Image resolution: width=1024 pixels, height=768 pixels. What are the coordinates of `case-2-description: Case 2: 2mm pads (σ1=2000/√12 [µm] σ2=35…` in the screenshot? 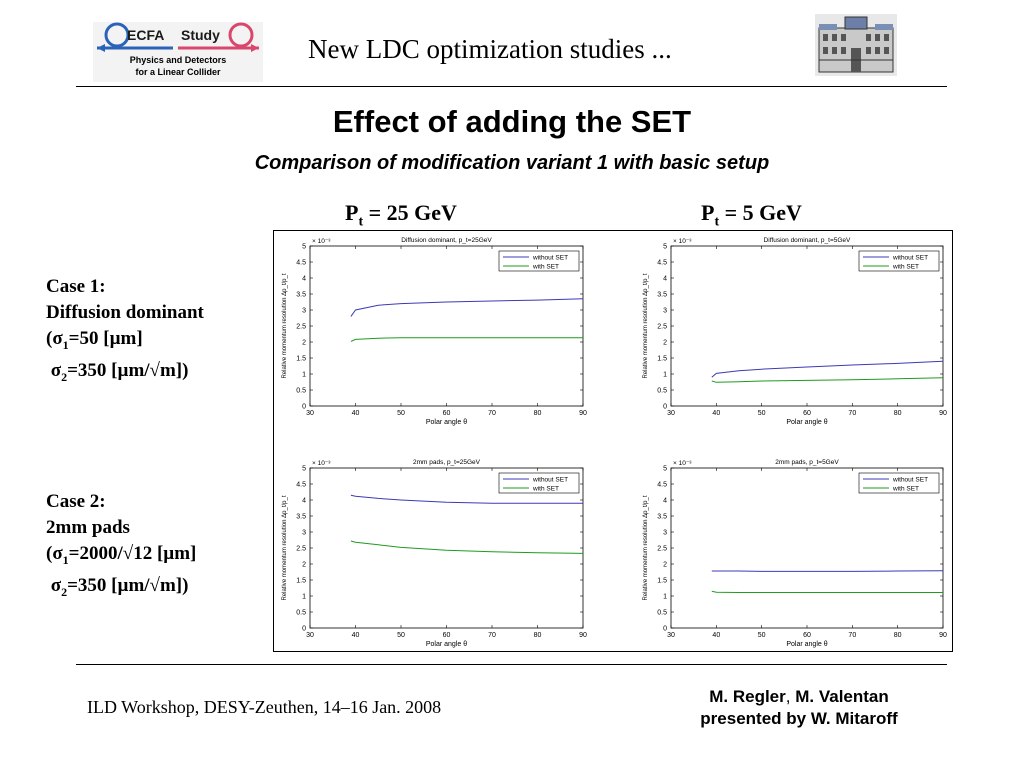 It's located at (121, 547).